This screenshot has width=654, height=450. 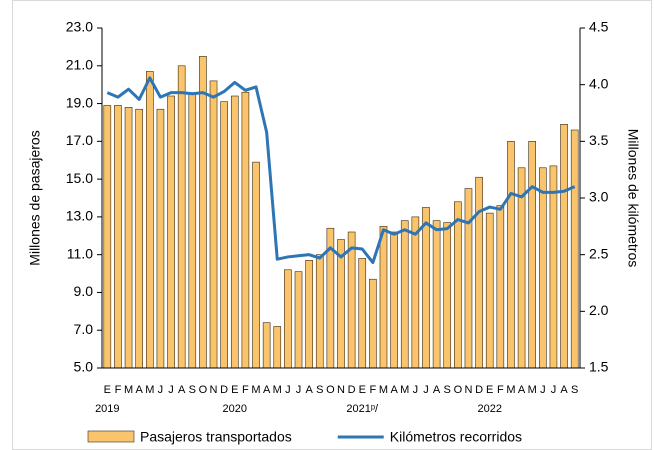 What do you see at coordinates (216, 437) in the screenshot?
I see `legend-label: Pasajeros transportados` at bounding box center [216, 437].